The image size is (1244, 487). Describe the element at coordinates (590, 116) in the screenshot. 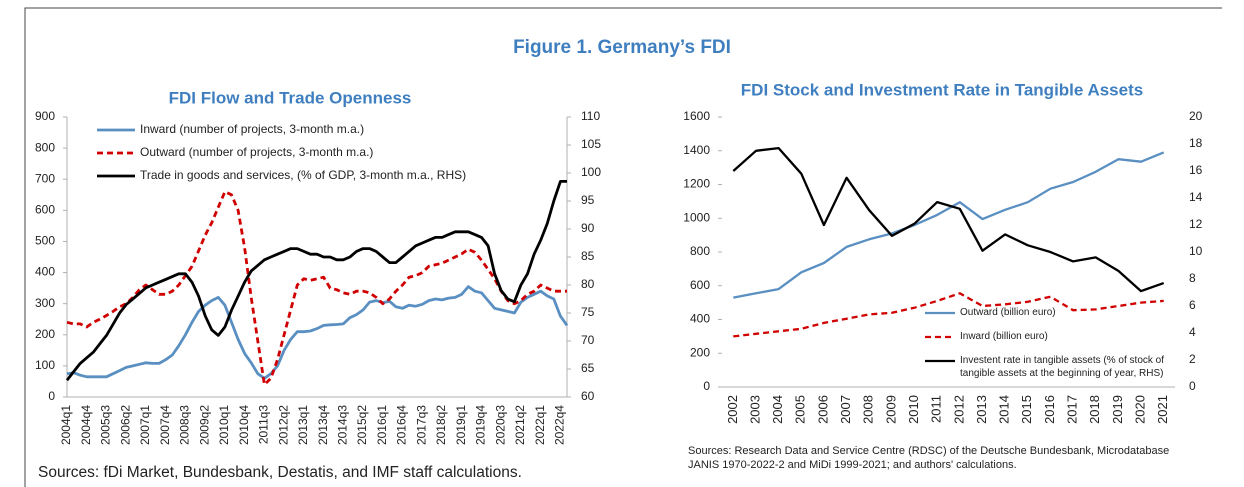

I see `y2-tick-label: 110` at that location.